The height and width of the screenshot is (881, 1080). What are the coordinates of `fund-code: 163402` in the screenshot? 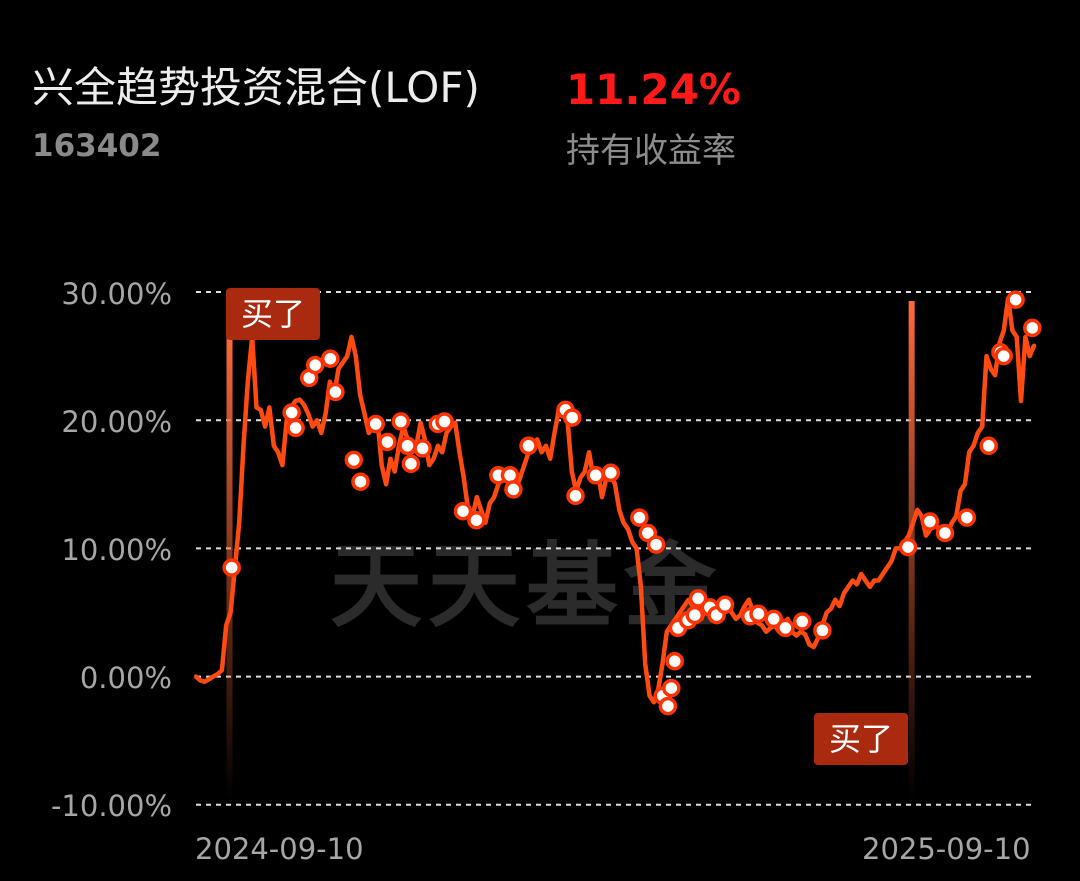 It's located at (97, 146).